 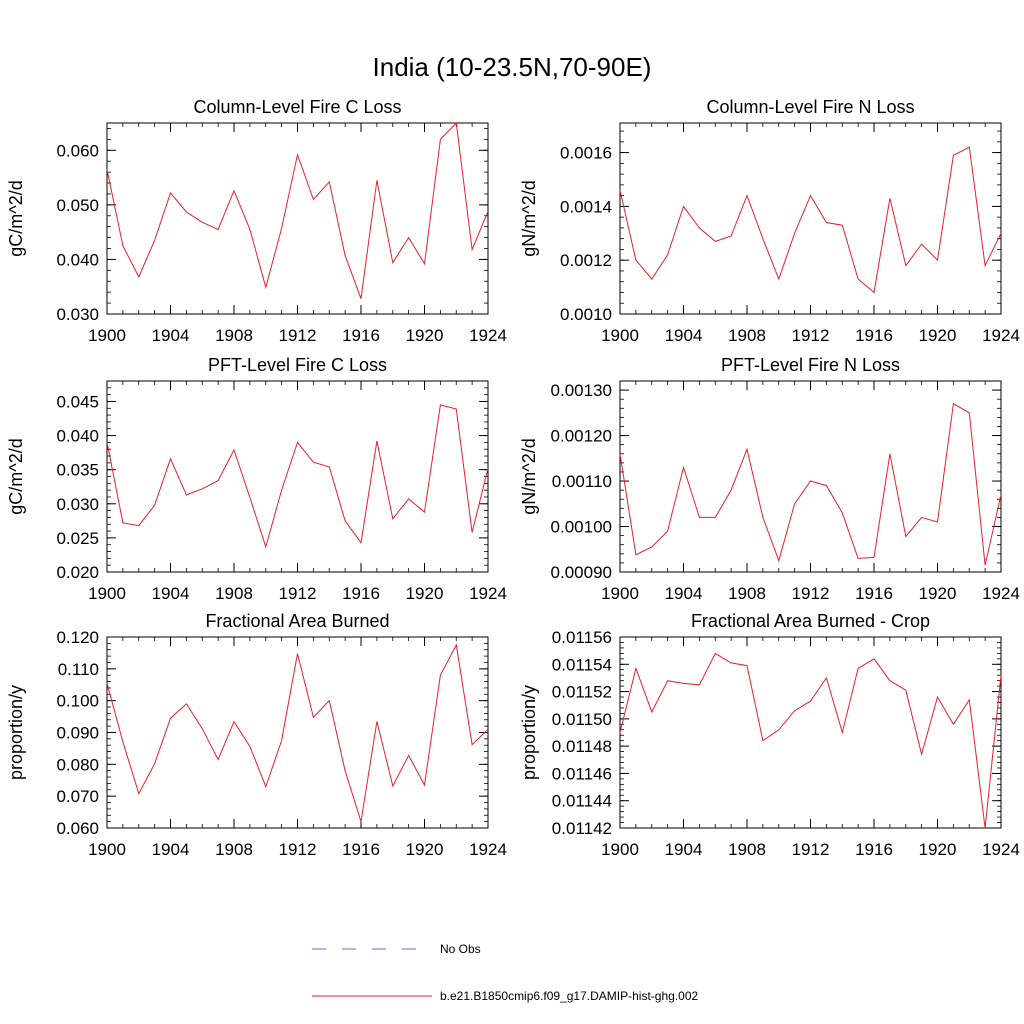 What do you see at coordinates (512, 67) in the screenshot?
I see `figure-title: India (10-23.5N,70-90E)` at bounding box center [512, 67].